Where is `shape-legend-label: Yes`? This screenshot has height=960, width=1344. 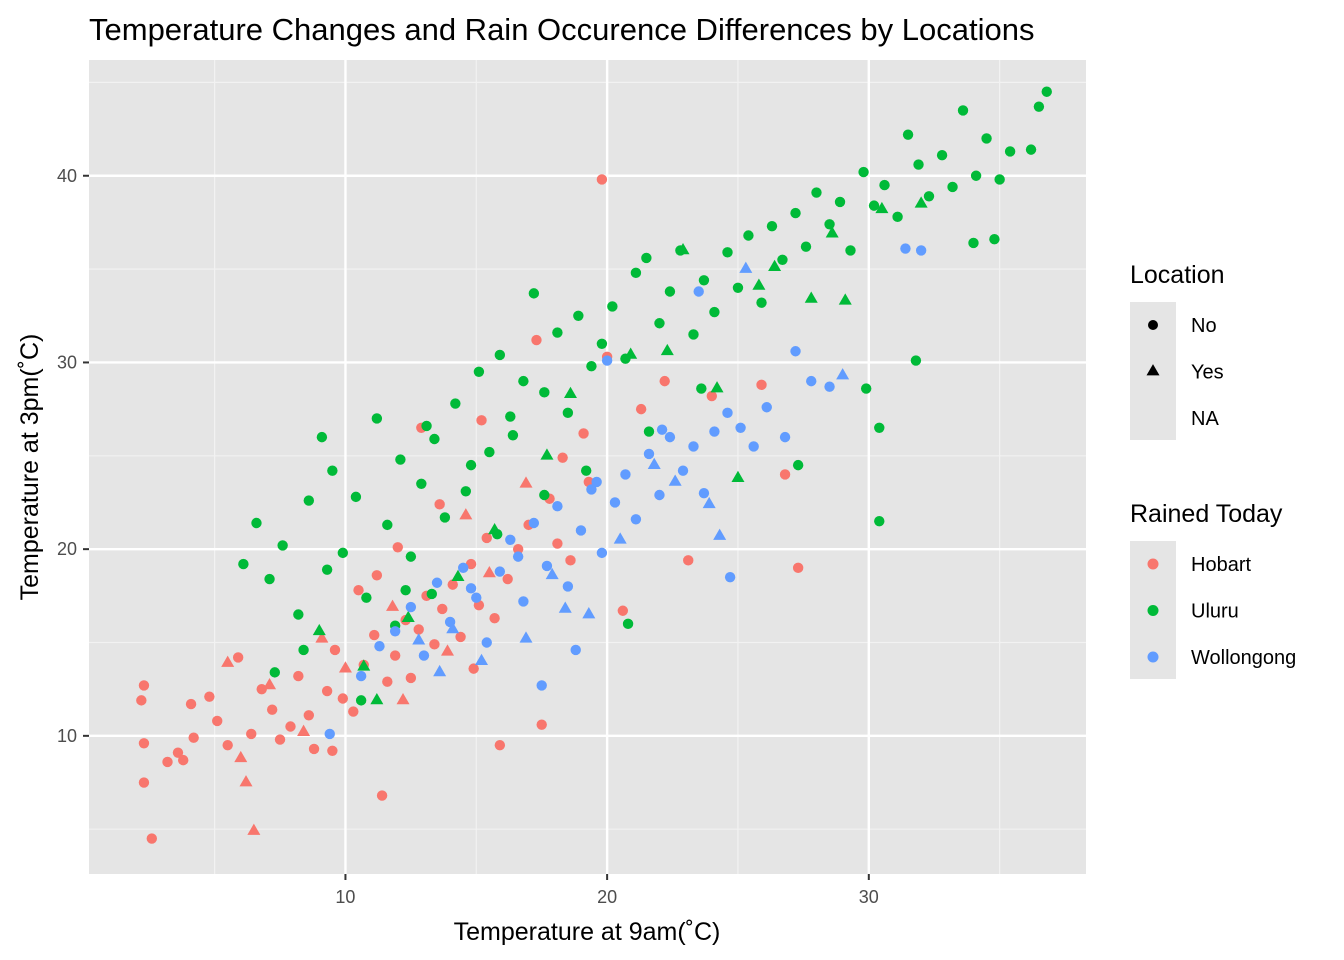
shape-legend-label: Yes is located at coordinates (1207, 373).